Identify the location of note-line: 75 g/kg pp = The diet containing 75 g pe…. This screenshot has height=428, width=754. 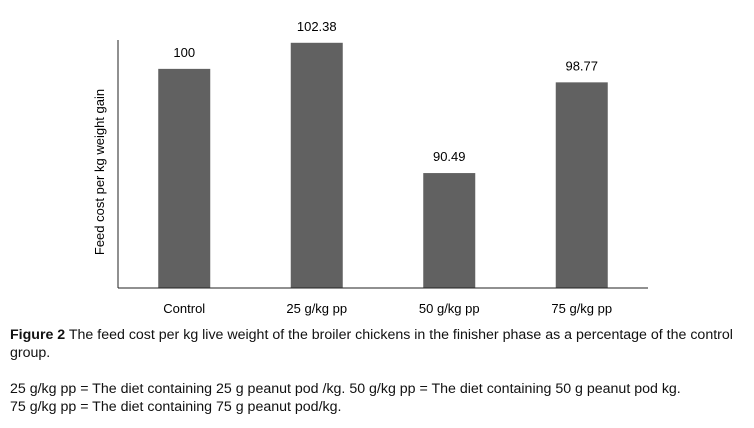
(176, 407).